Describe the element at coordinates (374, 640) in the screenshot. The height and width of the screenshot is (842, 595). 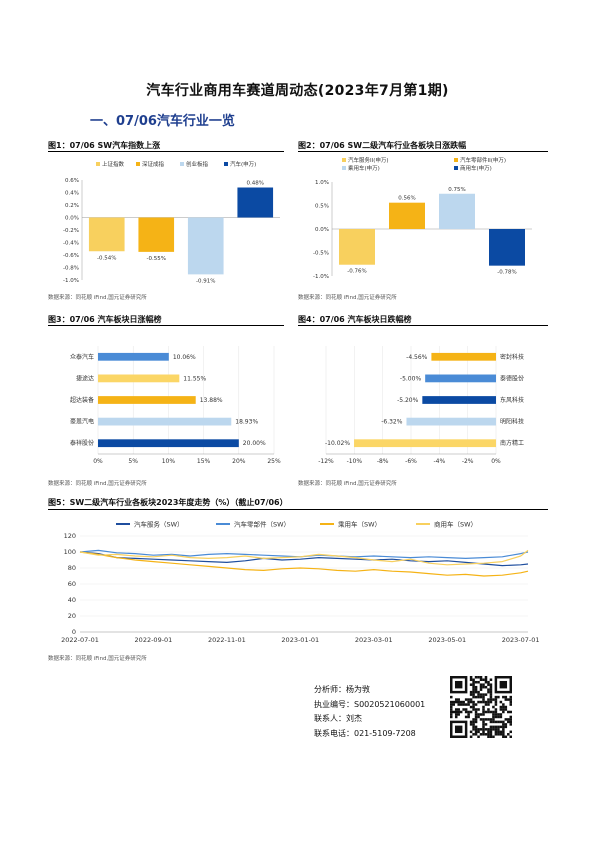
I see `x-tick-label: 2023-03-01` at that location.